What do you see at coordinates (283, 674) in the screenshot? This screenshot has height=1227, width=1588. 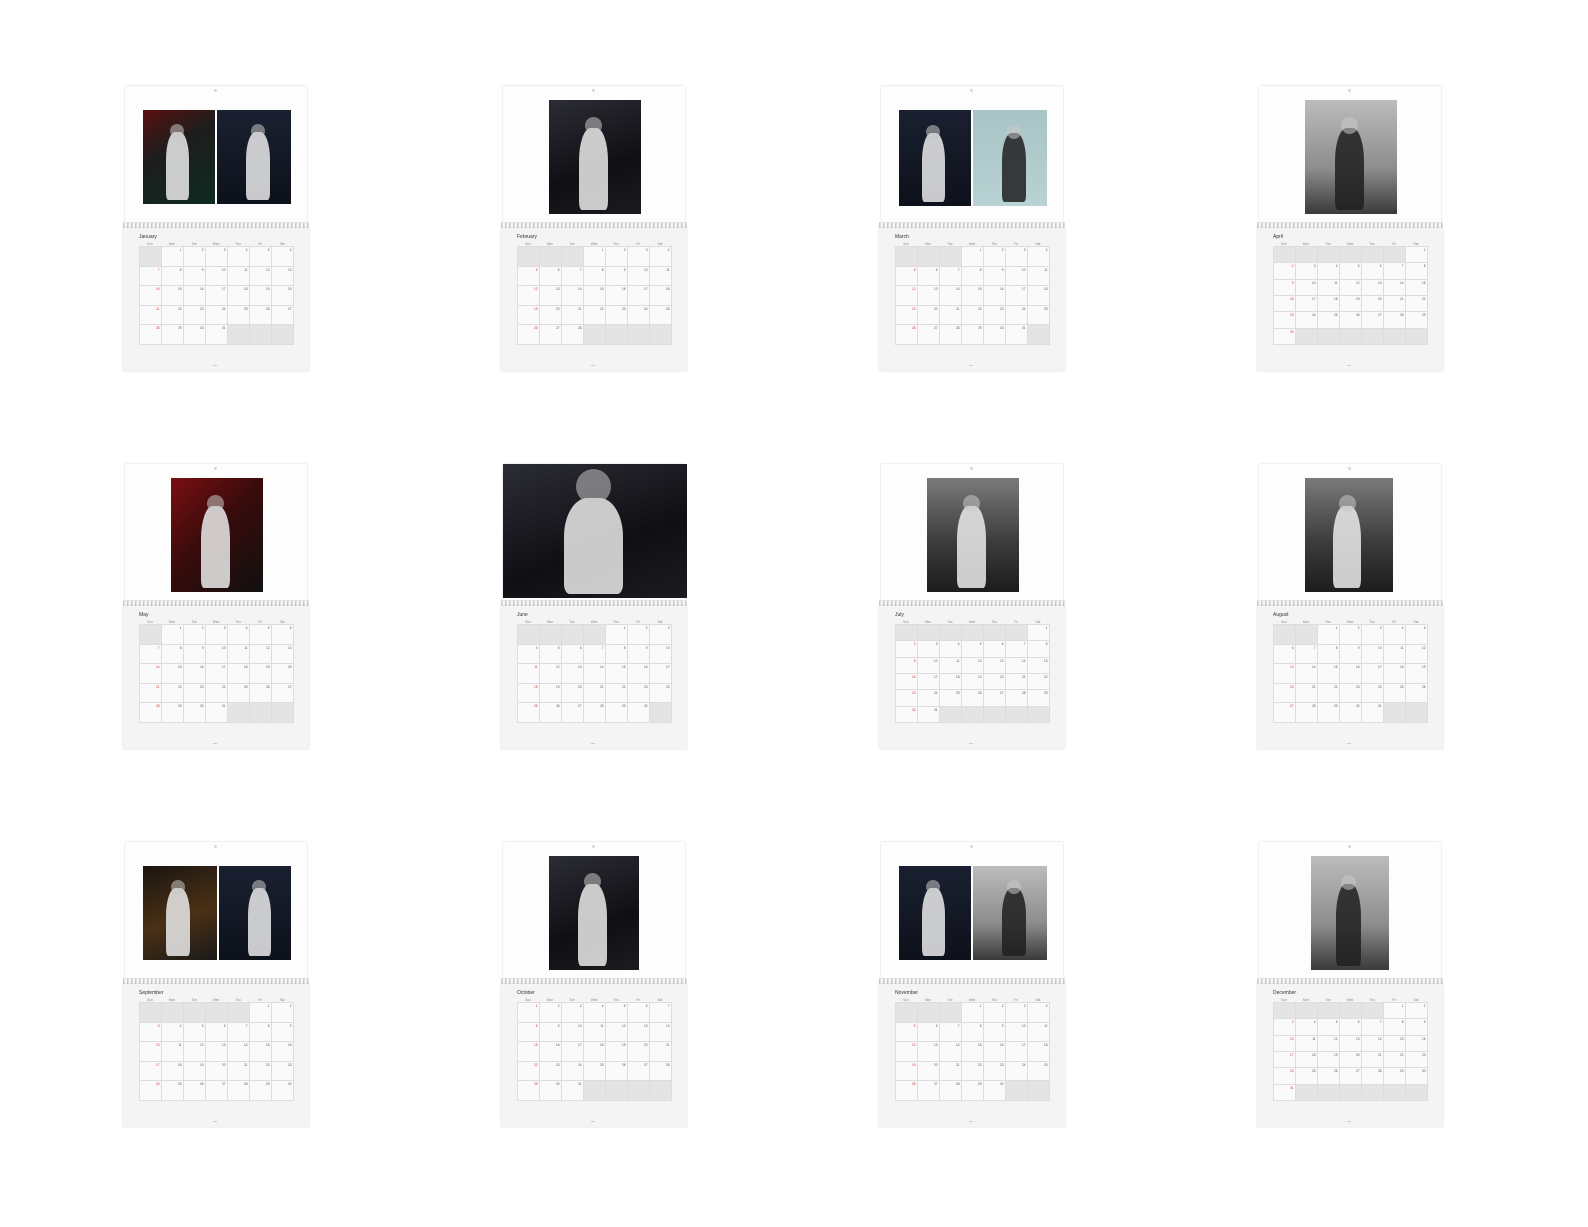 I see `day-cell: 20` at bounding box center [283, 674].